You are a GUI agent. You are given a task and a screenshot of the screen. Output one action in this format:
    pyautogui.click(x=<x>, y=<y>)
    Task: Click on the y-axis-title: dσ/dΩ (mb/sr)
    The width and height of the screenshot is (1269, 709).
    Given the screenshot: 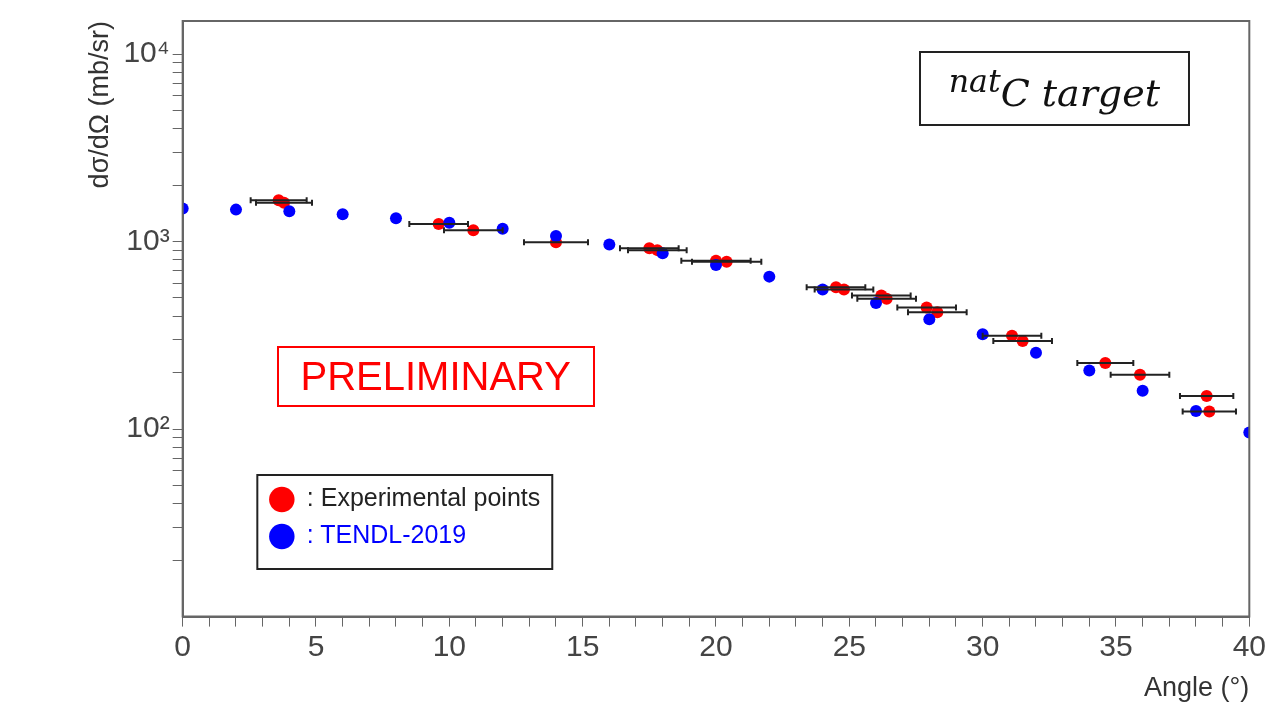 What is the action you would take?
    pyautogui.click(x=98, y=105)
    